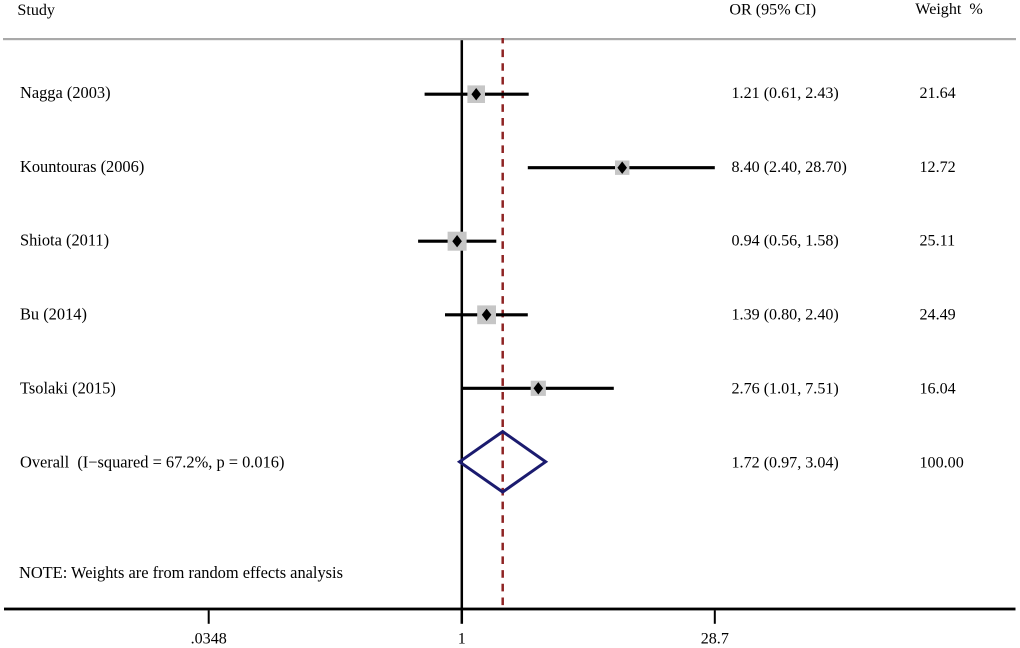 This screenshot has height=648, width=1020. Describe the element at coordinates (785, 315) in the screenshot. I see `svg-text: 1.39 (0.80, 2.40)` at that location.